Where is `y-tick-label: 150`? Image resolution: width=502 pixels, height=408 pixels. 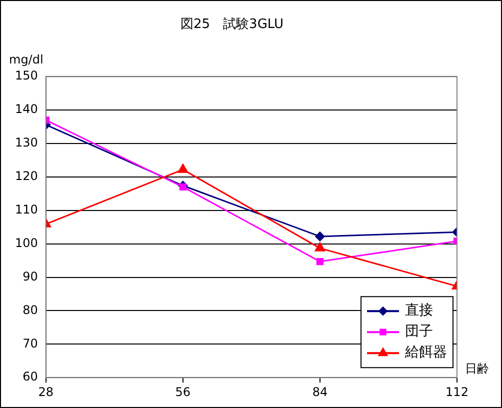 y-tick-label: 150 is located at coordinates (26, 75).